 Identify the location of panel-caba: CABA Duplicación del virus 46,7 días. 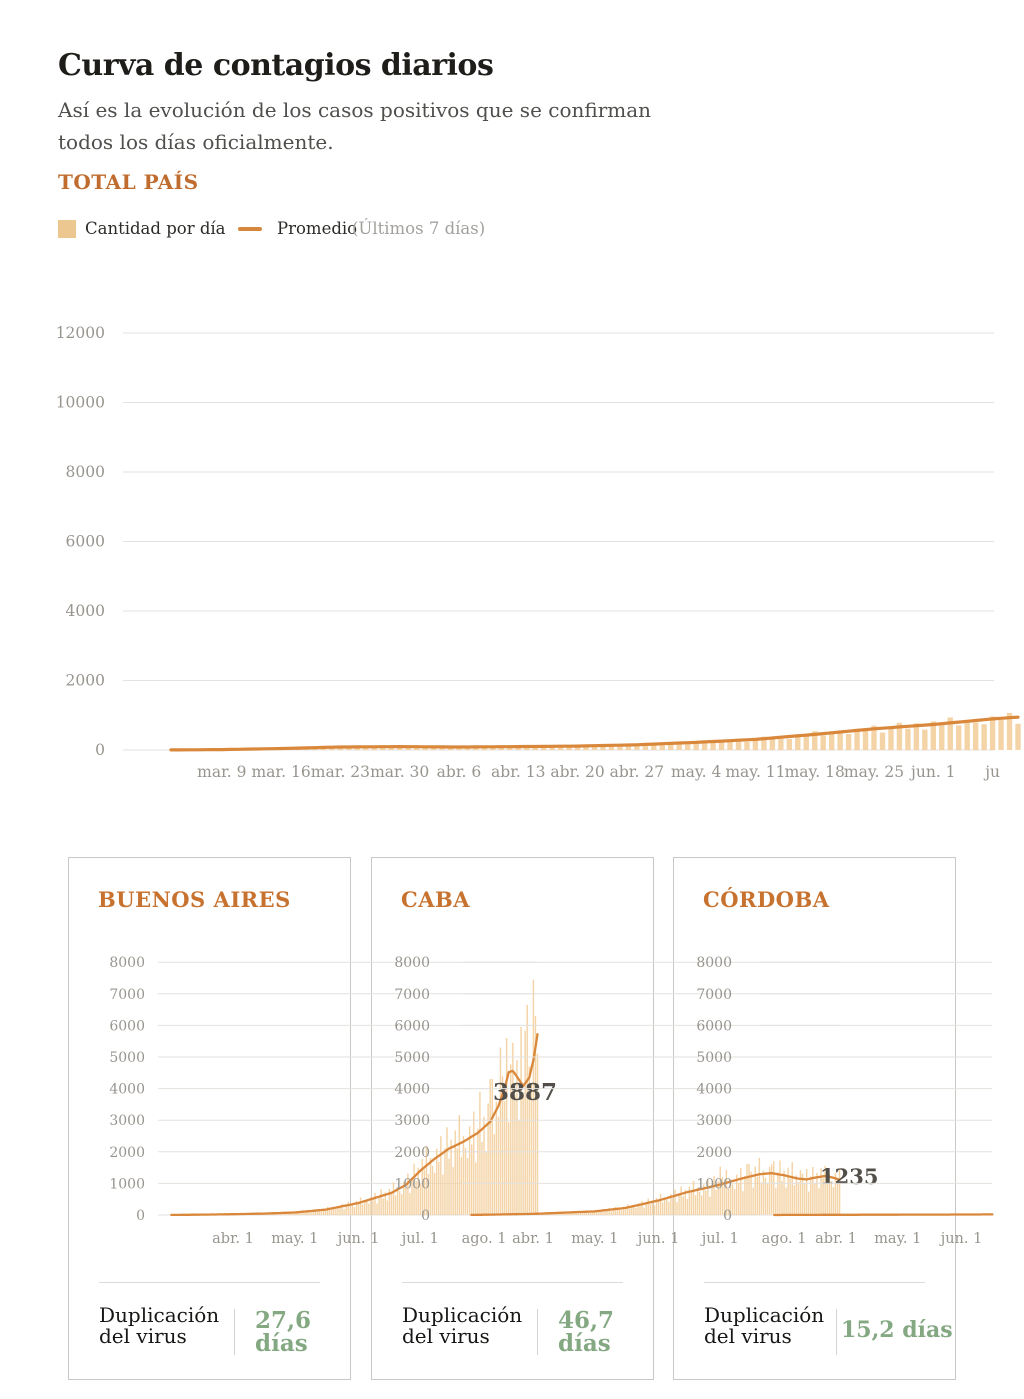
(512, 1118).